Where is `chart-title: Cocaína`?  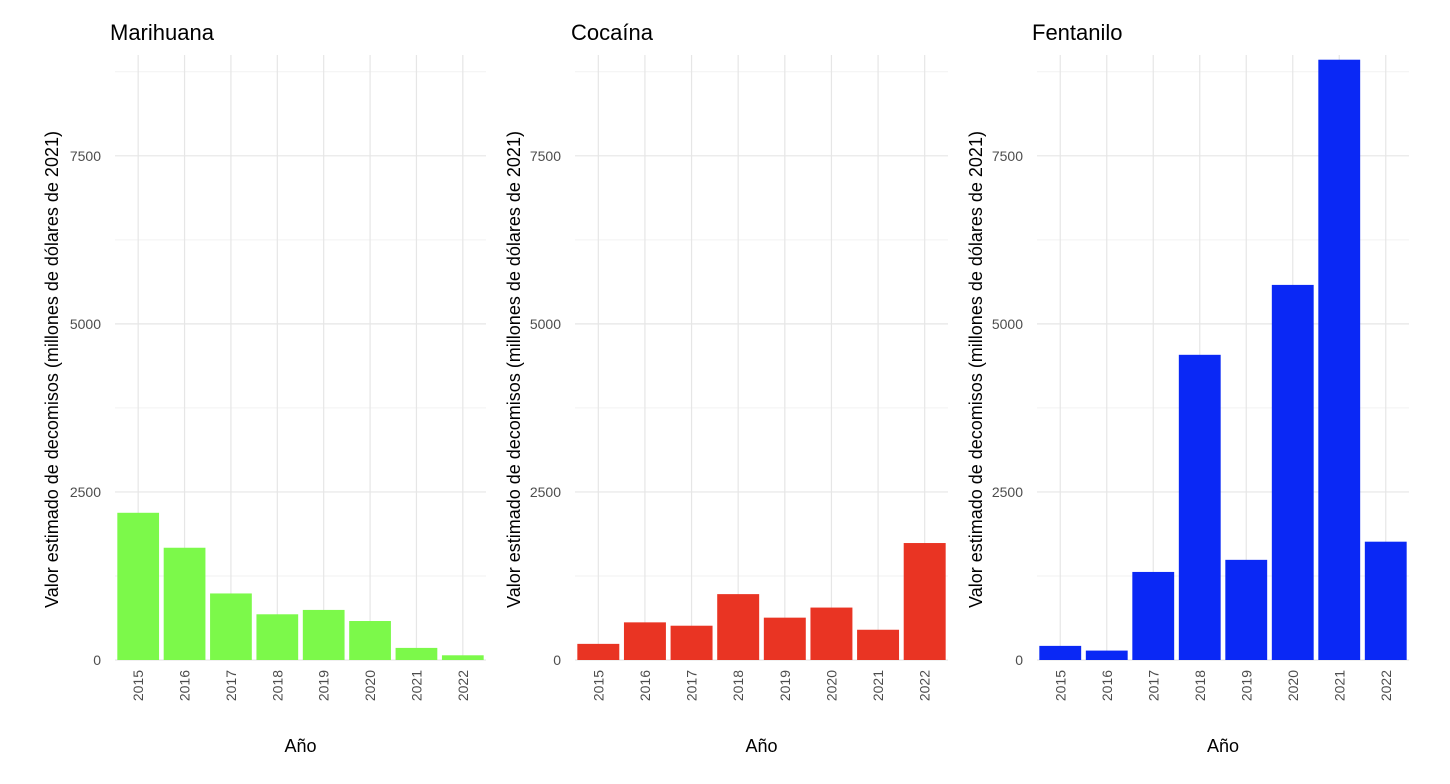 chart-title: Cocaína is located at coordinates (612, 32).